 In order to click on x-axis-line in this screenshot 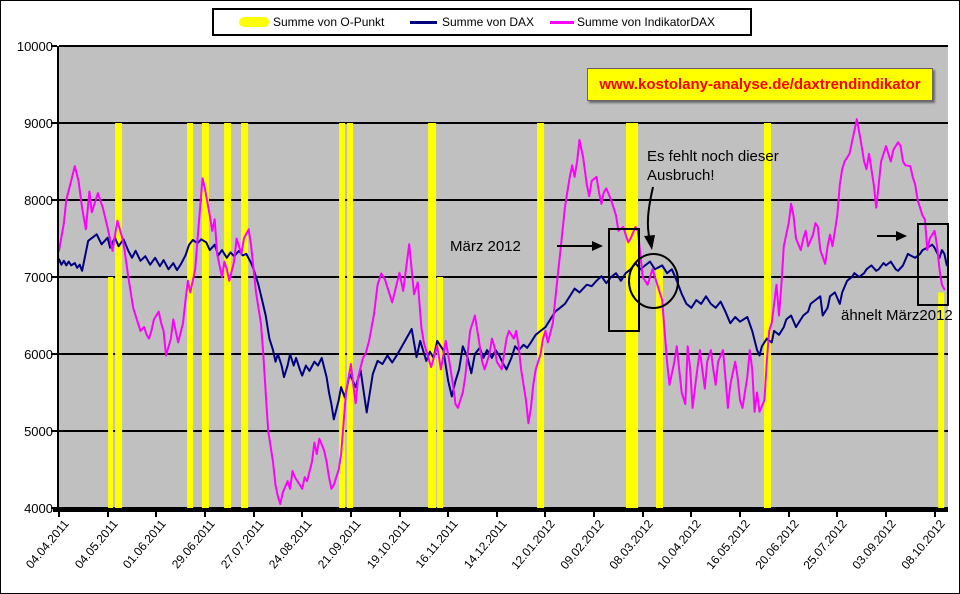, I will do `click(500, 510)`.